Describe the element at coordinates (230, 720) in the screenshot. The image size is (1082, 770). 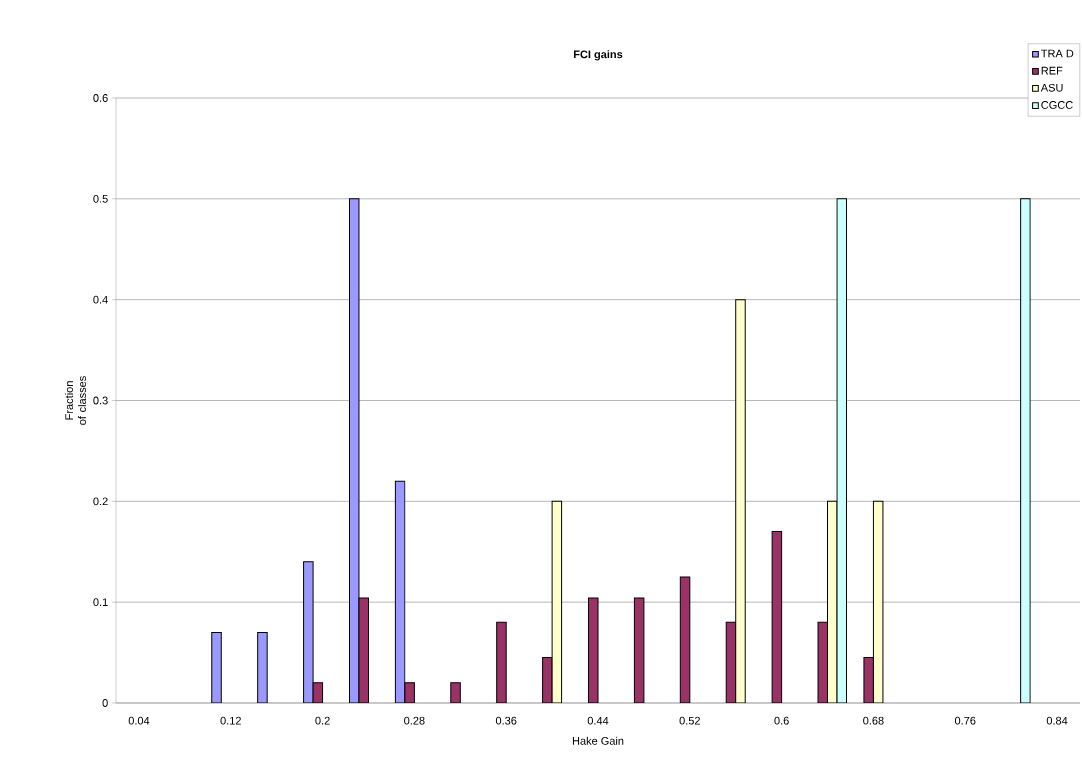
I see `x-tick-label: 0.12` at that location.